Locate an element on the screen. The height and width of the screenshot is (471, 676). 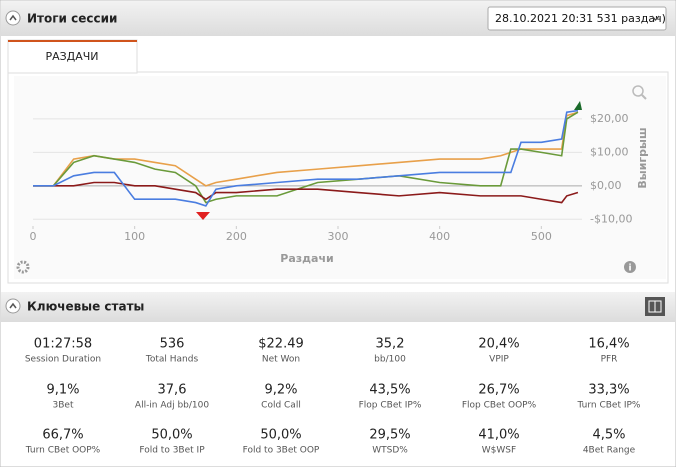
y-axis-label: Выигрыш is located at coordinates (642, 157).